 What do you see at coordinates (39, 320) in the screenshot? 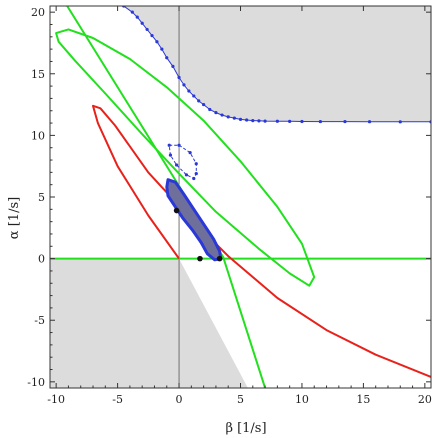
I see `y-tick-label: -5` at bounding box center [39, 320].